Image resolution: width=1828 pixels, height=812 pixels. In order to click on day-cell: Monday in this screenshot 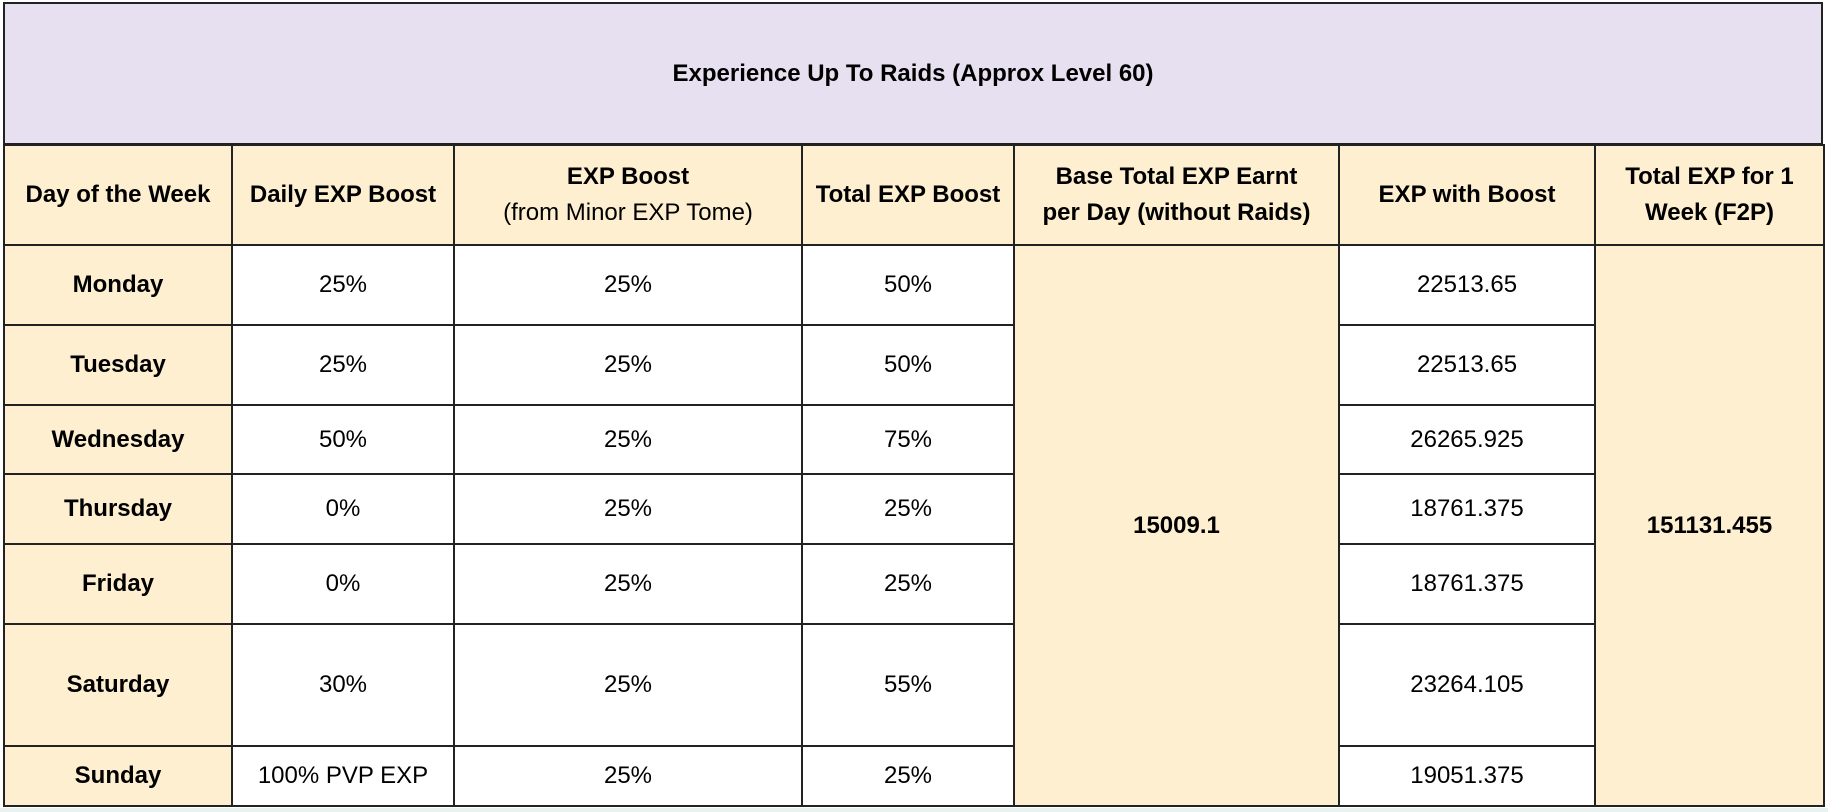, I will do `click(118, 285)`.